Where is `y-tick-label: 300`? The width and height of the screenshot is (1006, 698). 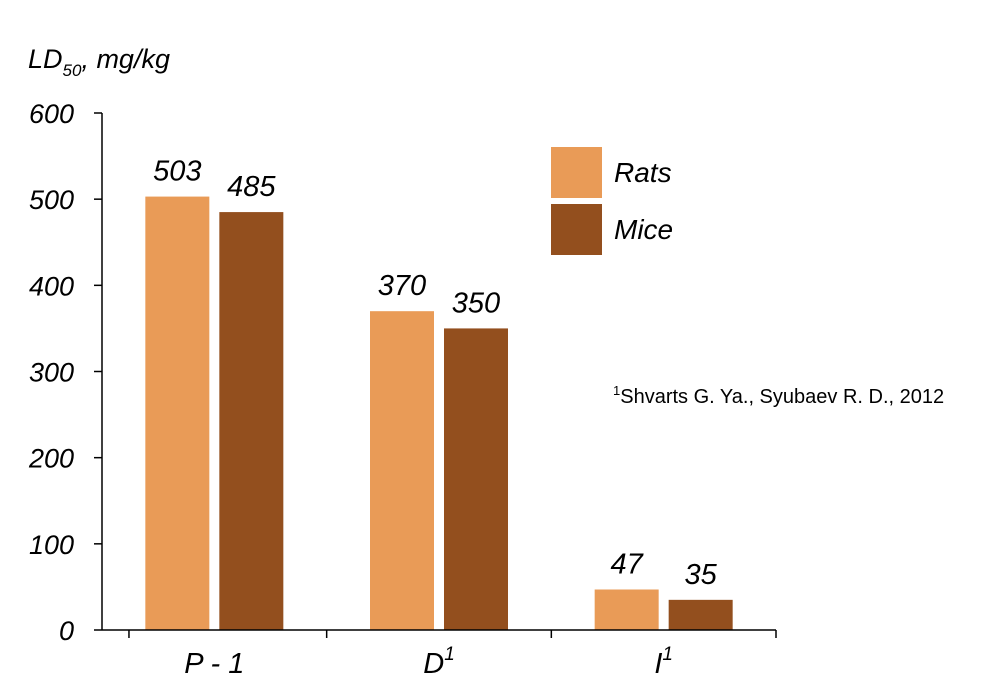 y-tick-label: 300 is located at coordinates (51, 373).